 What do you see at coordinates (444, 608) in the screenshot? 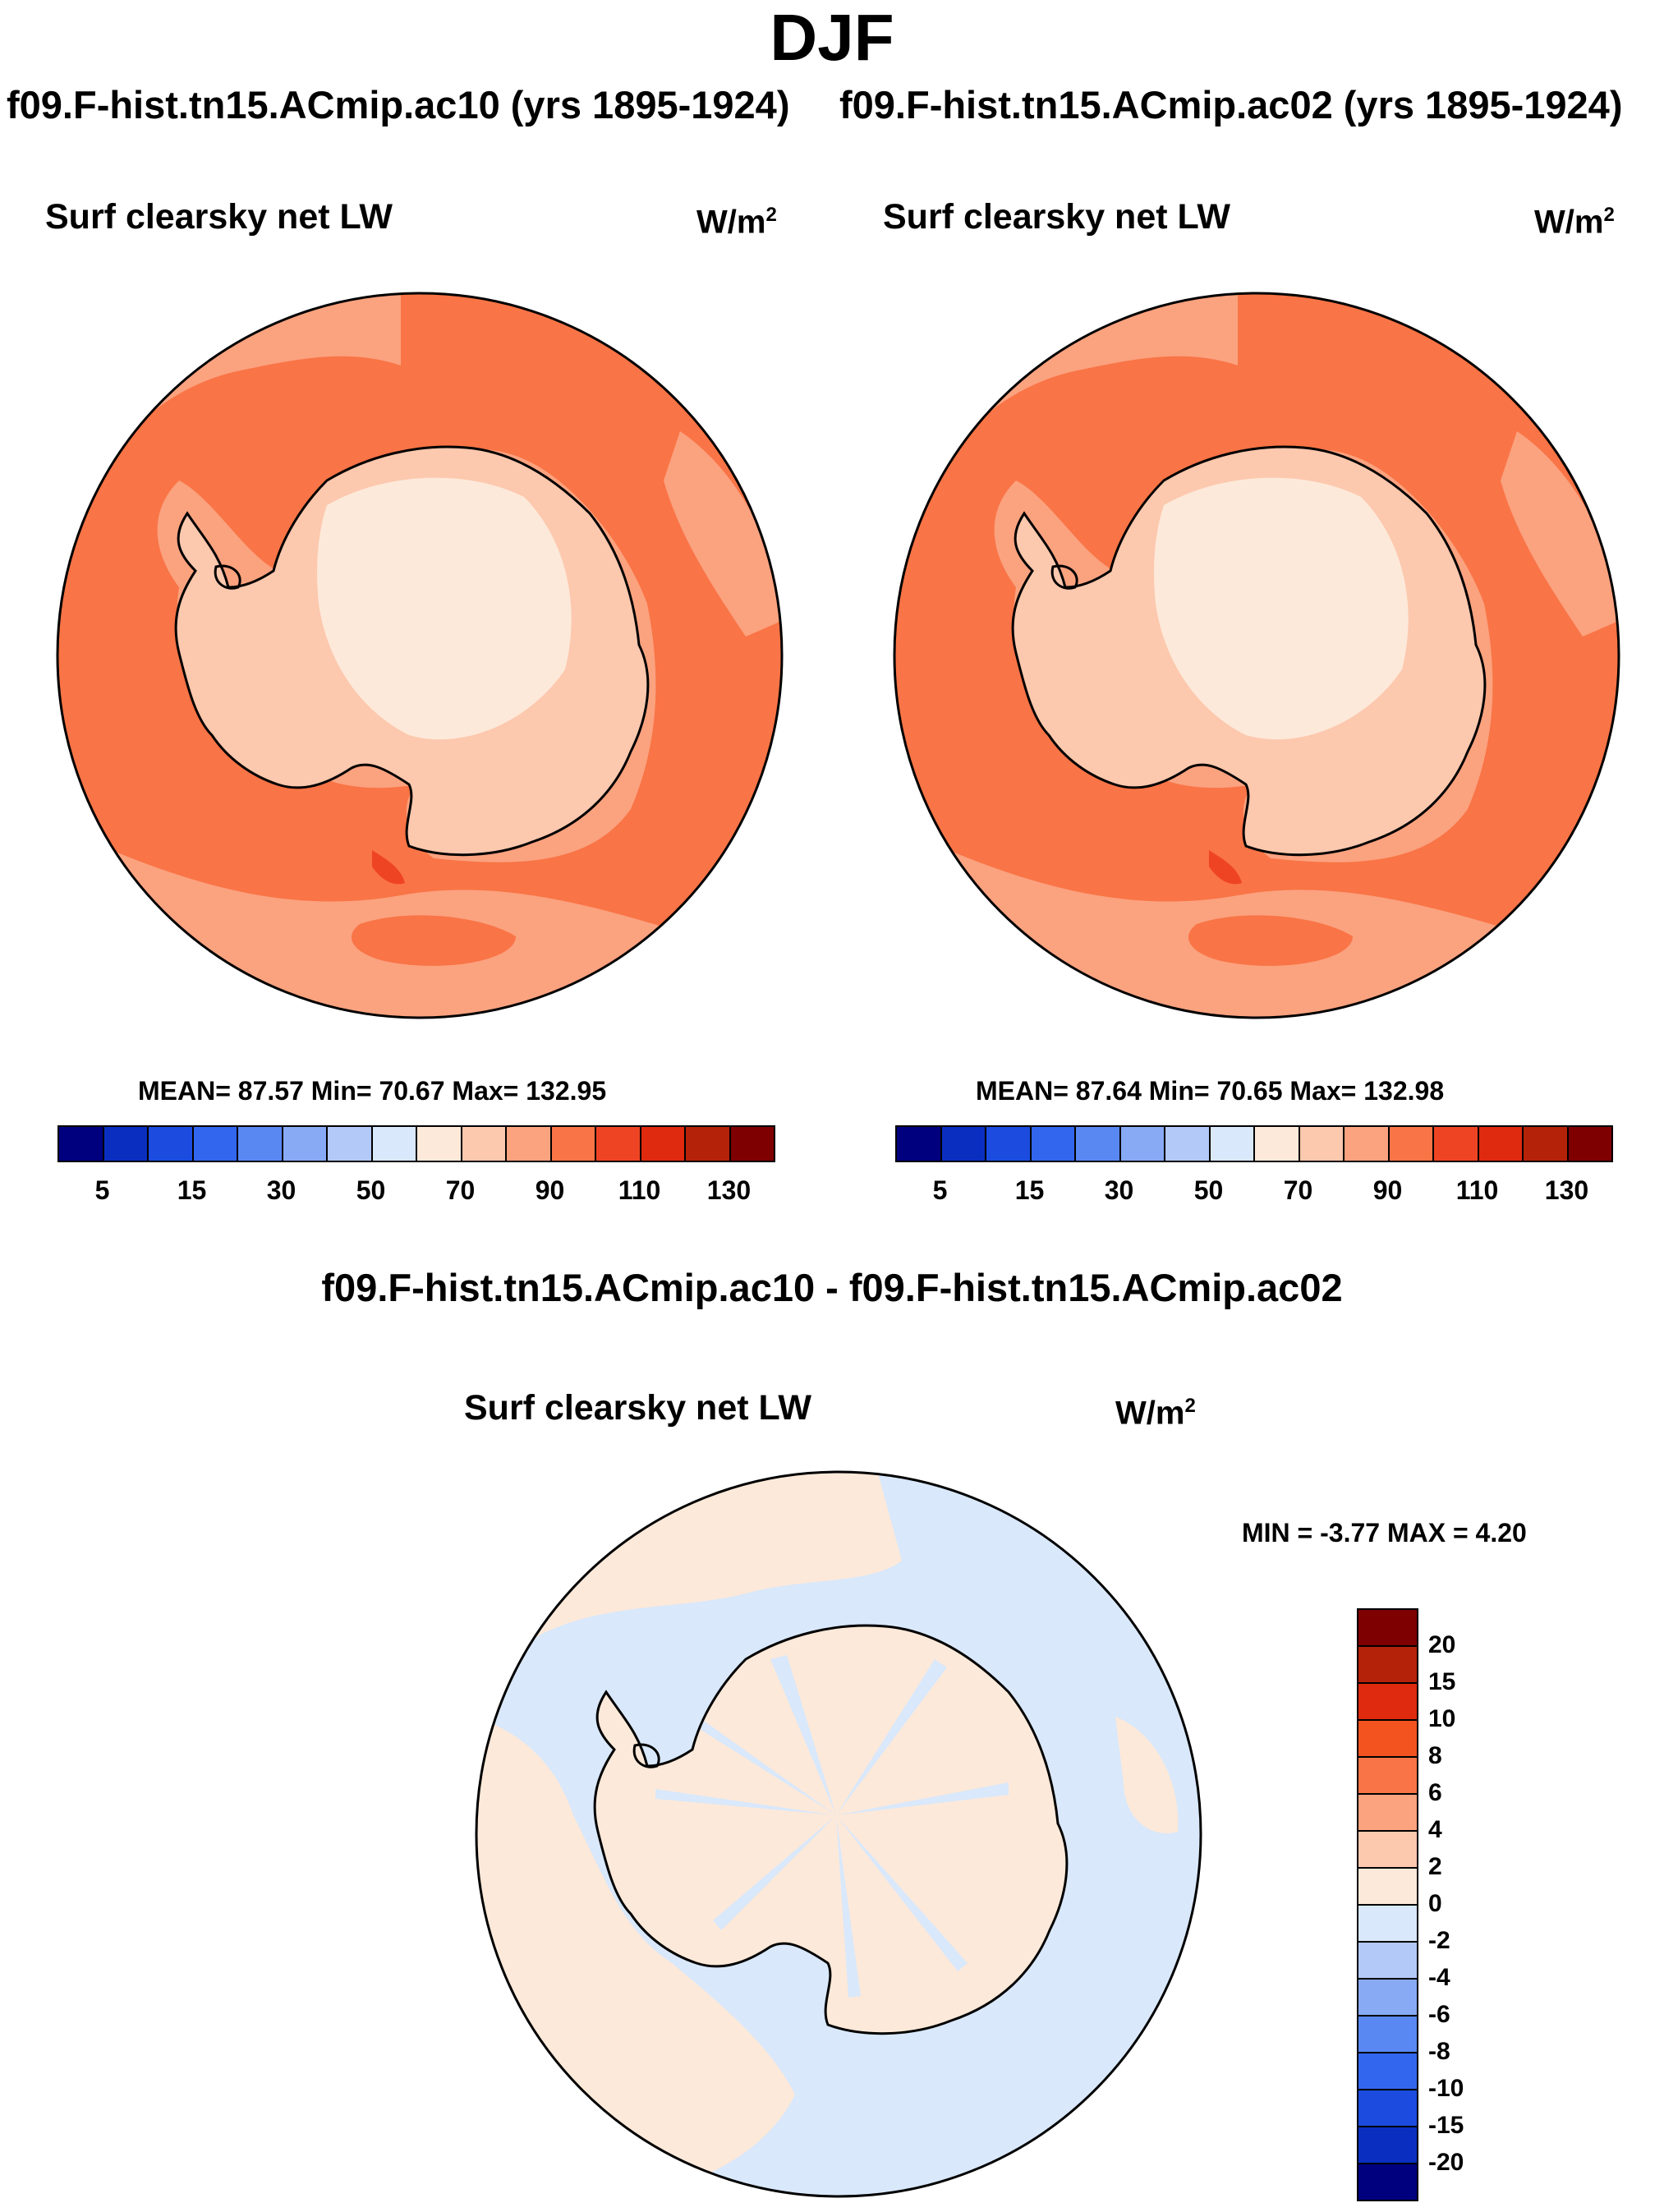
I see `plateau-land` at bounding box center [444, 608].